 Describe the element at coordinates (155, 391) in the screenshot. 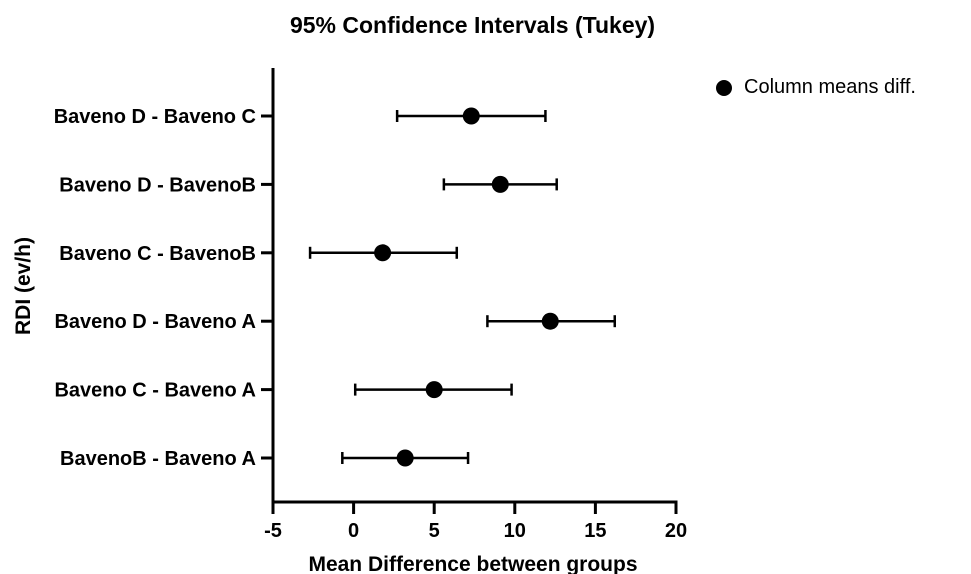

I see `y-tick-label: Baveno C - Baveno A` at that location.